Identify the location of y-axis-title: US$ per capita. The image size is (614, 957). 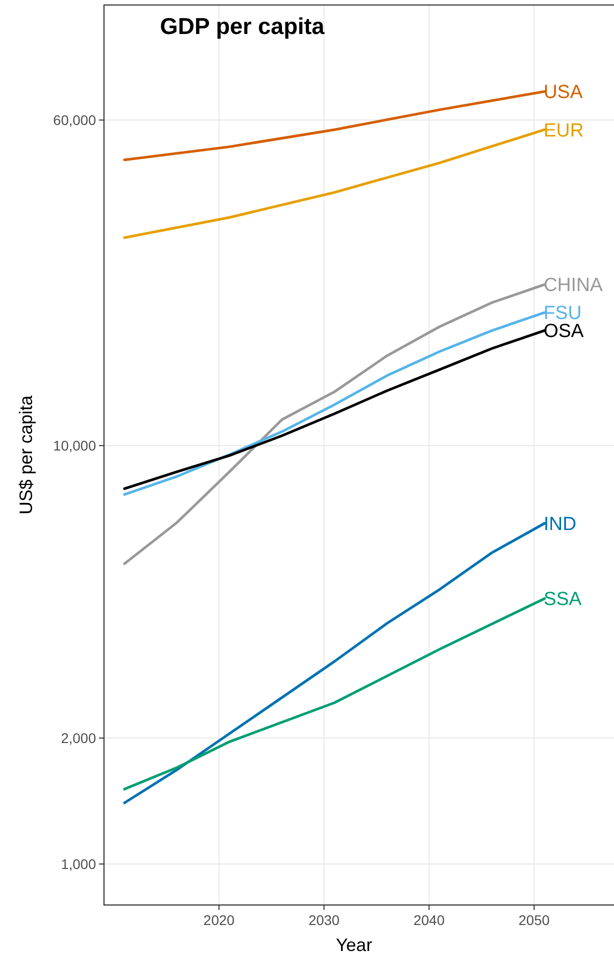
(26, 454).